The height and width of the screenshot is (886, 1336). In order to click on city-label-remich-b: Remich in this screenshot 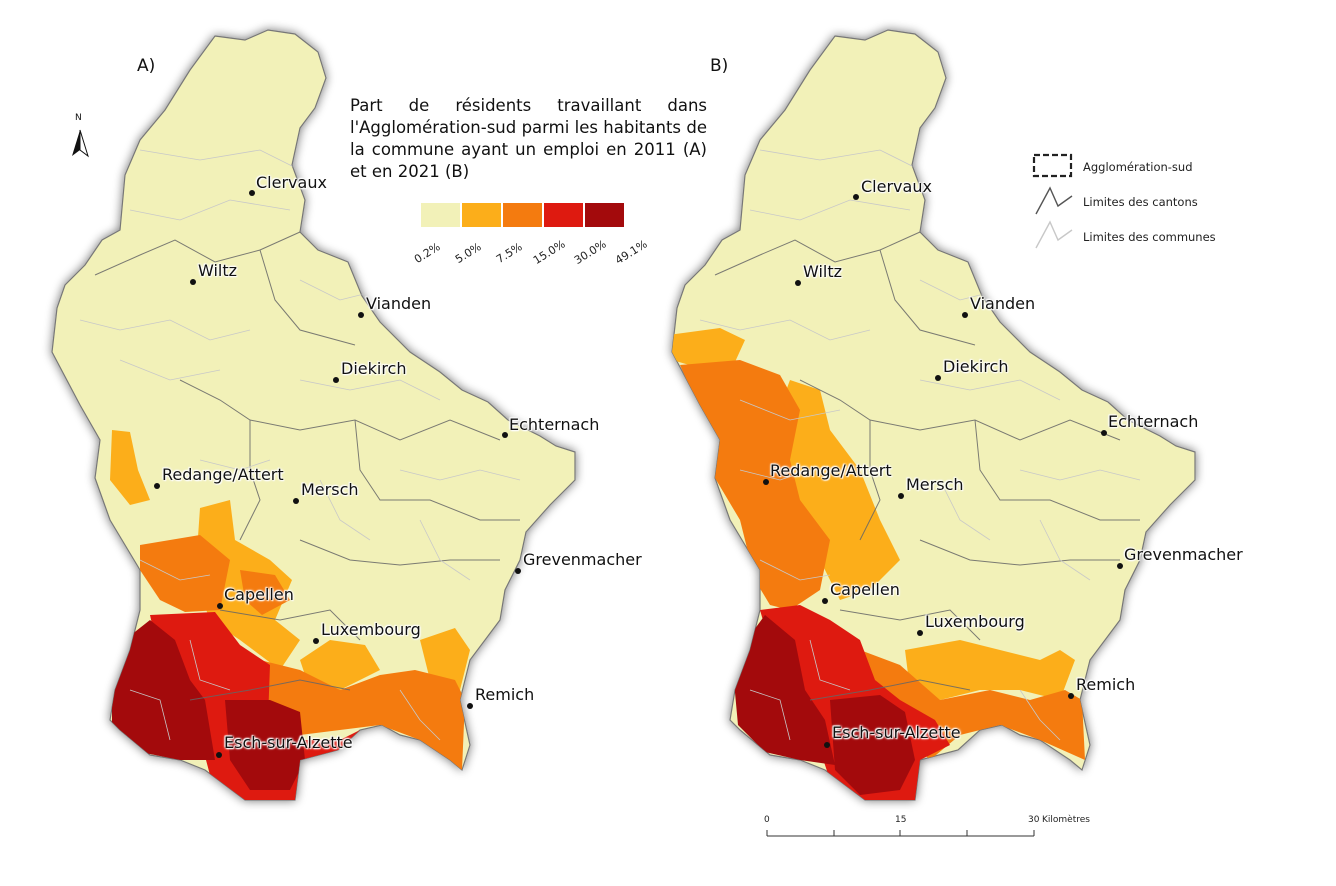, I will do `click(1106, 684)`.